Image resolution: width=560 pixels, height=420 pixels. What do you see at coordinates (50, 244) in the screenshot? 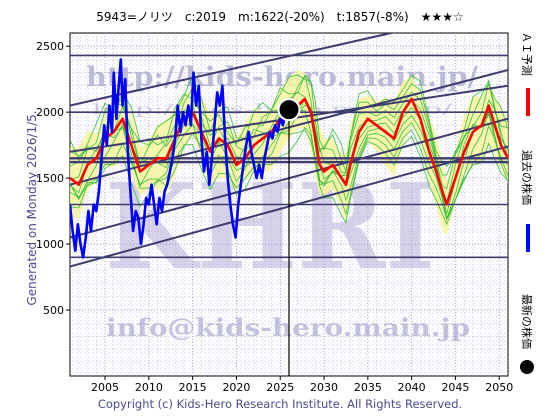
I see `y-tick-label-1000: 1000` at bounding box center [50, 244].